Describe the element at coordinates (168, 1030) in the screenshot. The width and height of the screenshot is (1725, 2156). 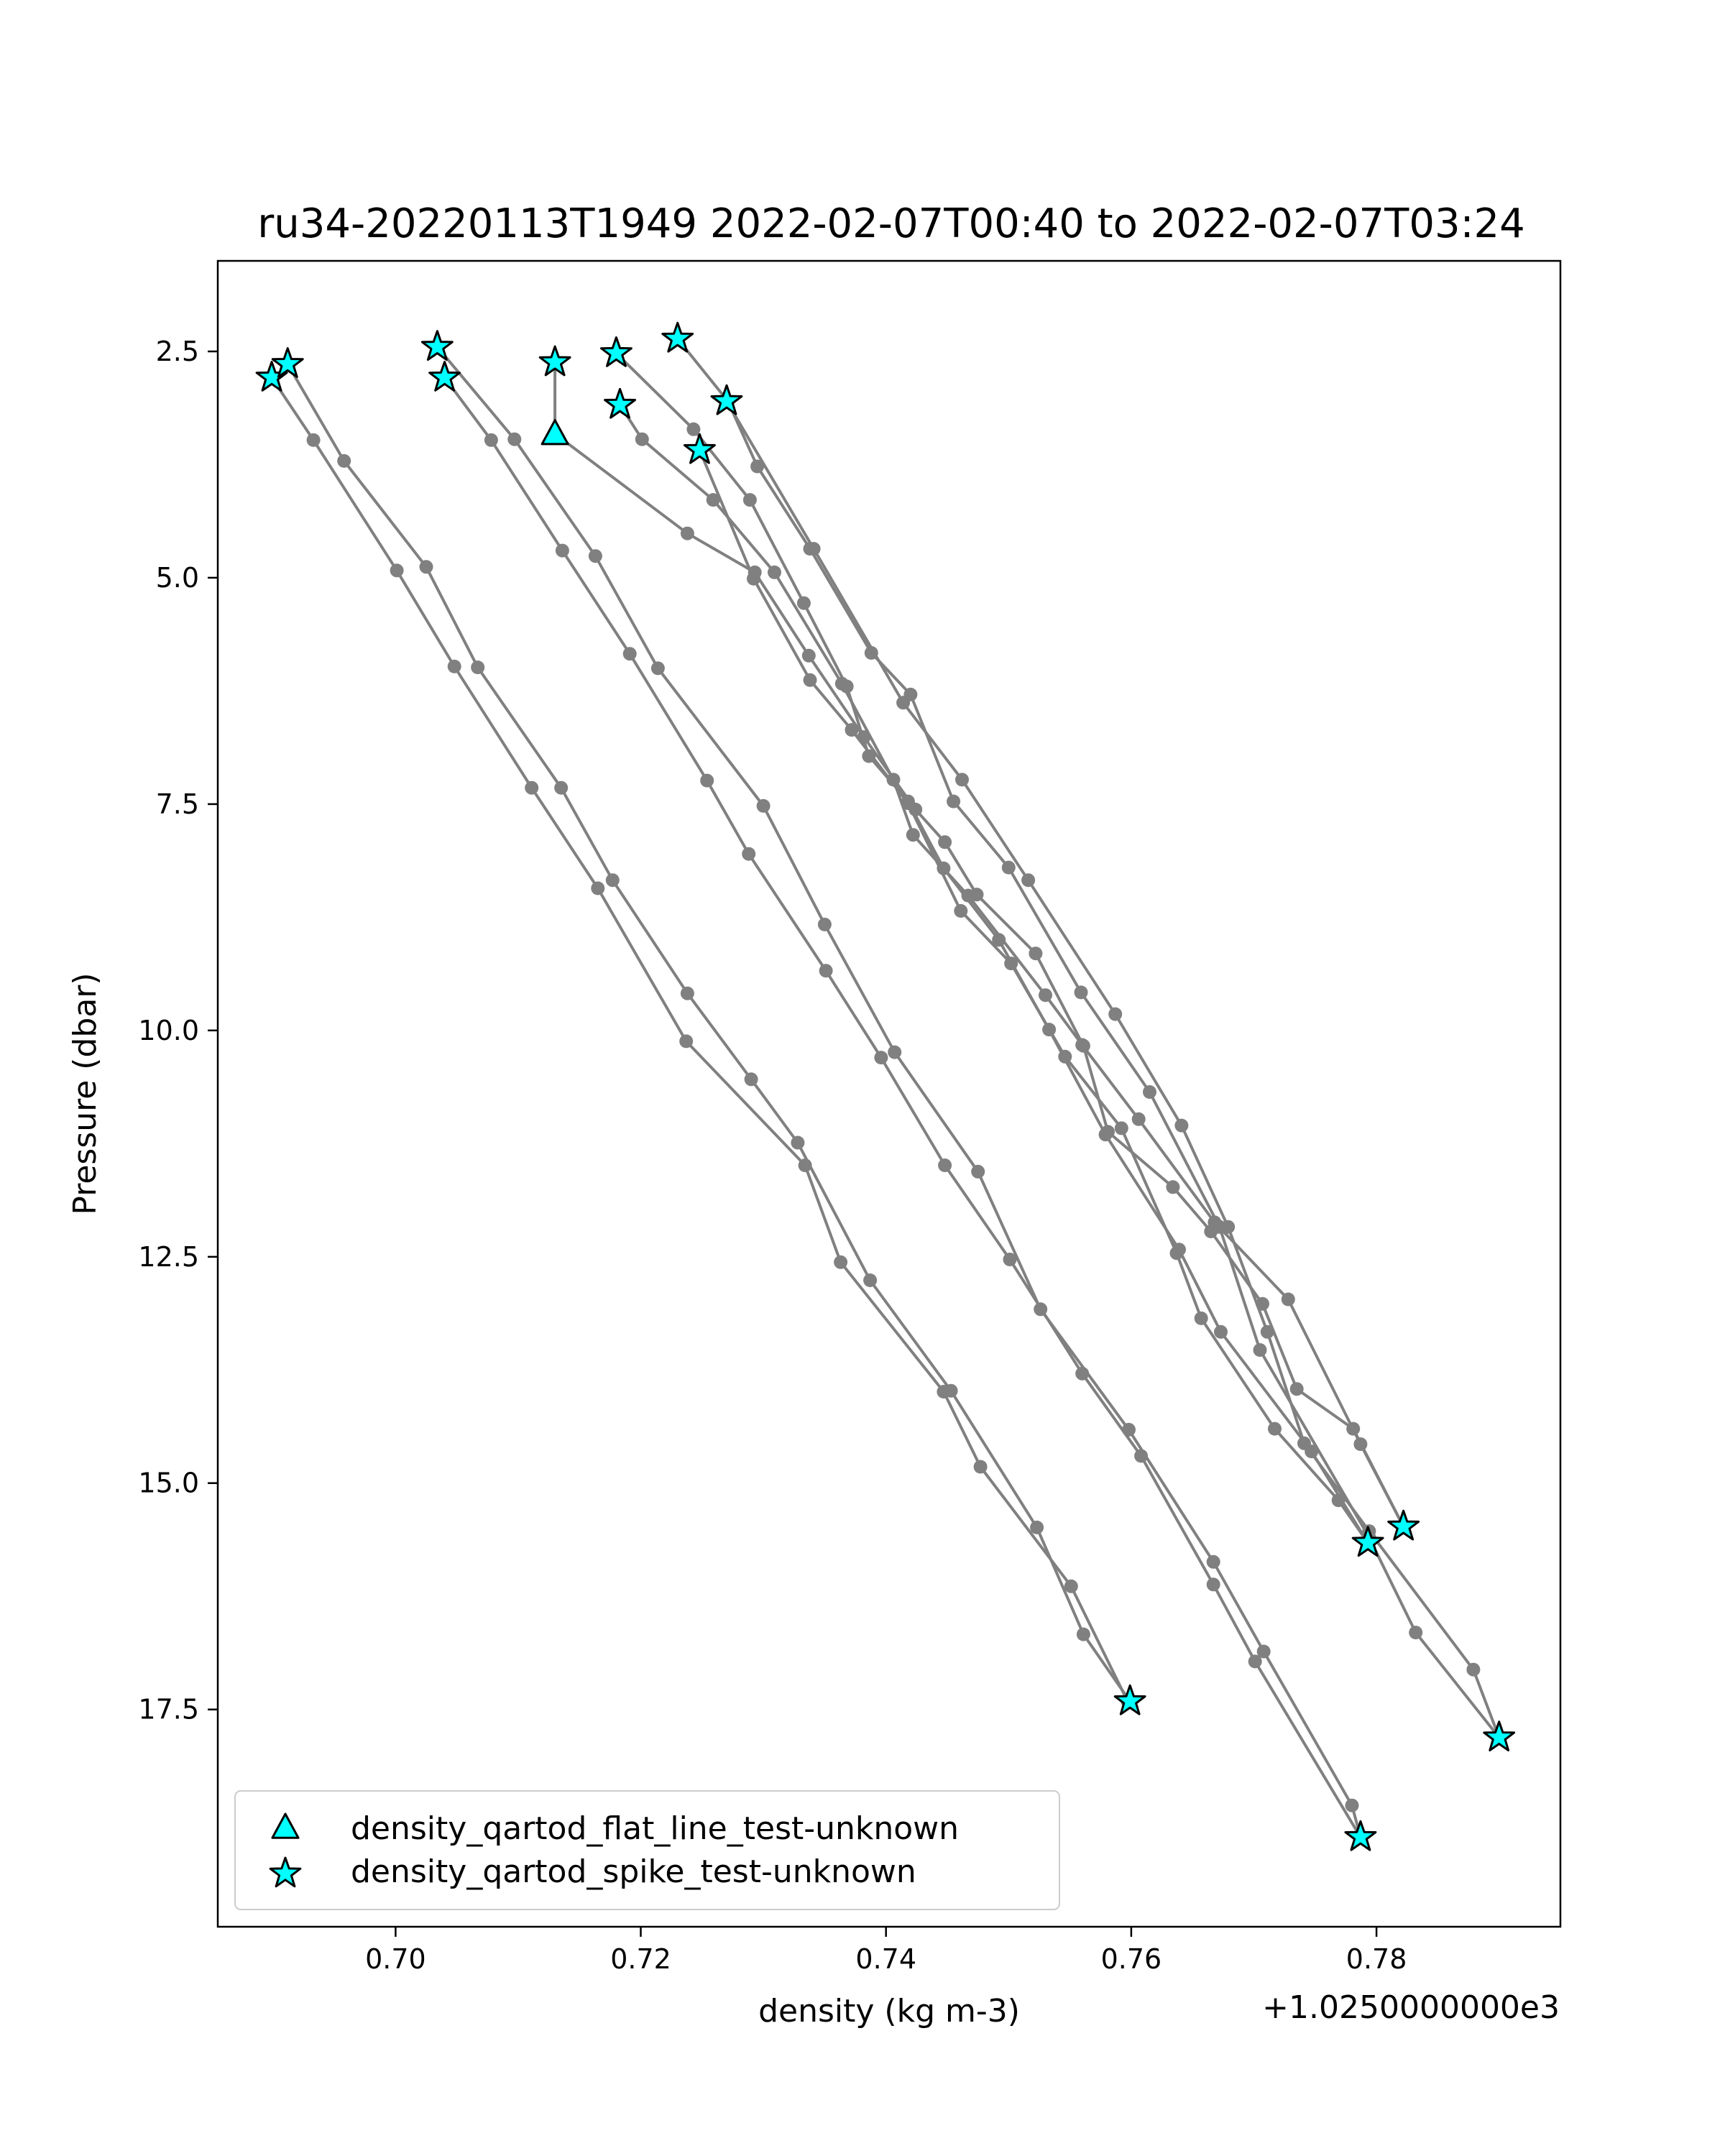
I see `y-tick-label-4: 10.0` at that location.